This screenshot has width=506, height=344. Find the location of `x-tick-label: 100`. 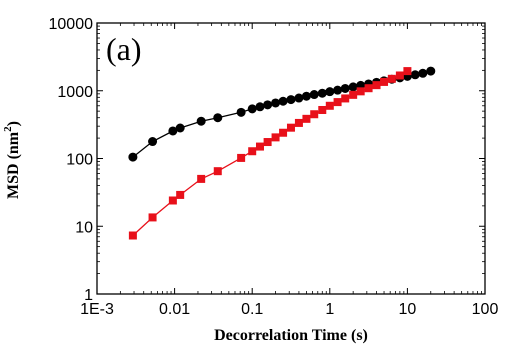

x-tick-label: 100 is located at coordinates (485, 309).